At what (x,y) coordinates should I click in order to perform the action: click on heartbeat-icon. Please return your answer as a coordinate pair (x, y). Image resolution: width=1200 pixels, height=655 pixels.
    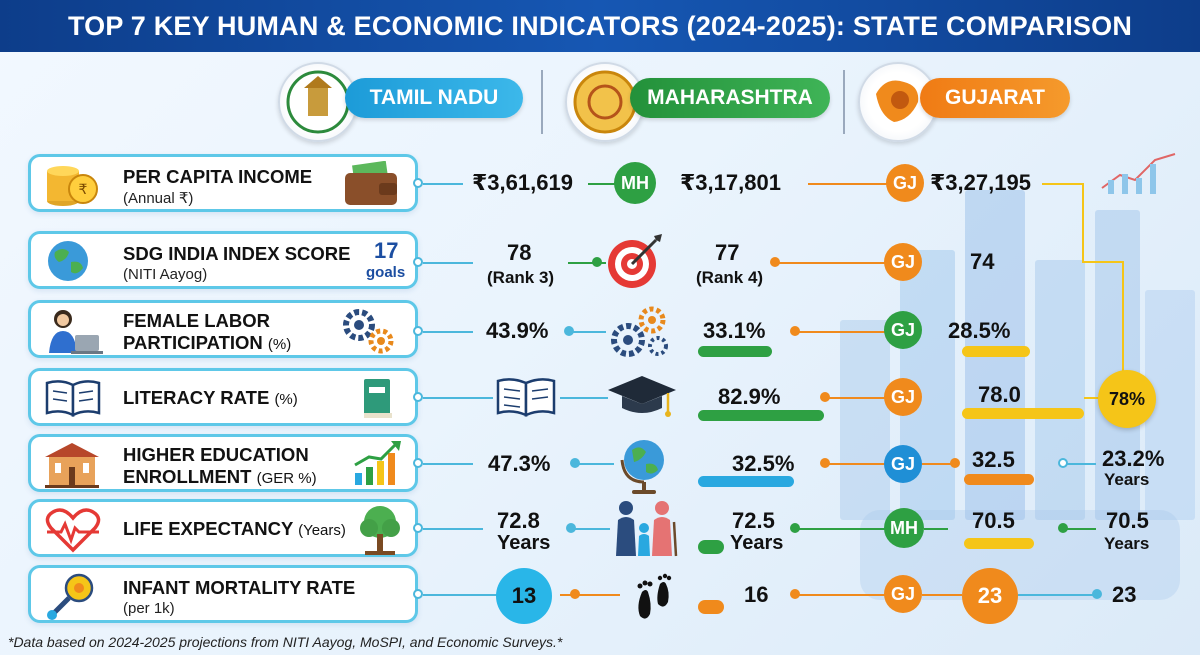
    Looking at the image, I should click on (73, 530).